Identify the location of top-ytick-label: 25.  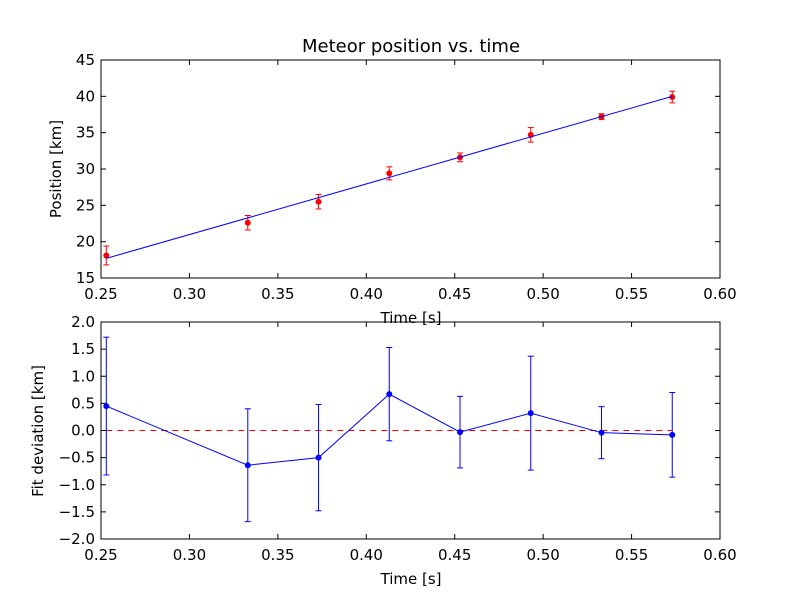
(85, 205).